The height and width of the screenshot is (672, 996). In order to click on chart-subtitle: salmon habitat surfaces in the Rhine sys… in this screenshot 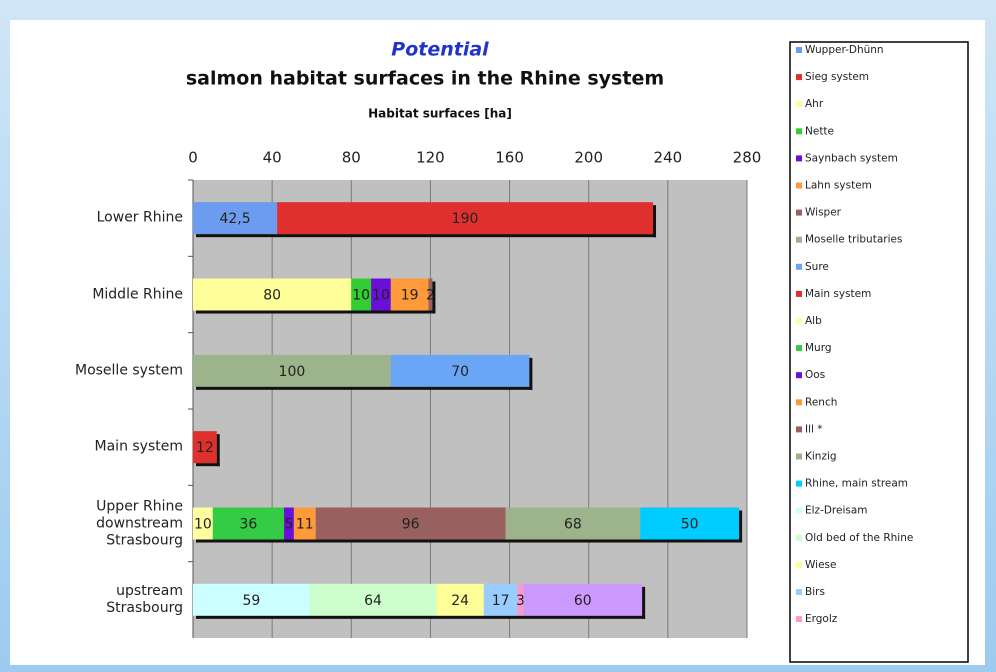, I will do `click(425, 79)`.